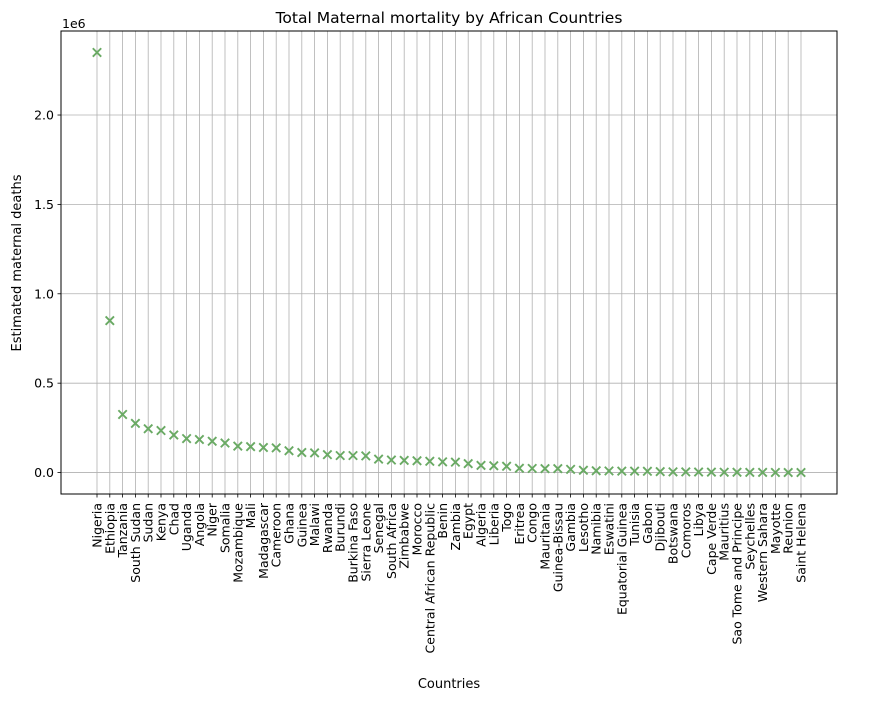 The width and height of the screenshot is (875, 701). What do you see at coordinates (301, 525) in the screenshot?
I see `x-tick-label: Guinea` at bounding box center [301, 525].